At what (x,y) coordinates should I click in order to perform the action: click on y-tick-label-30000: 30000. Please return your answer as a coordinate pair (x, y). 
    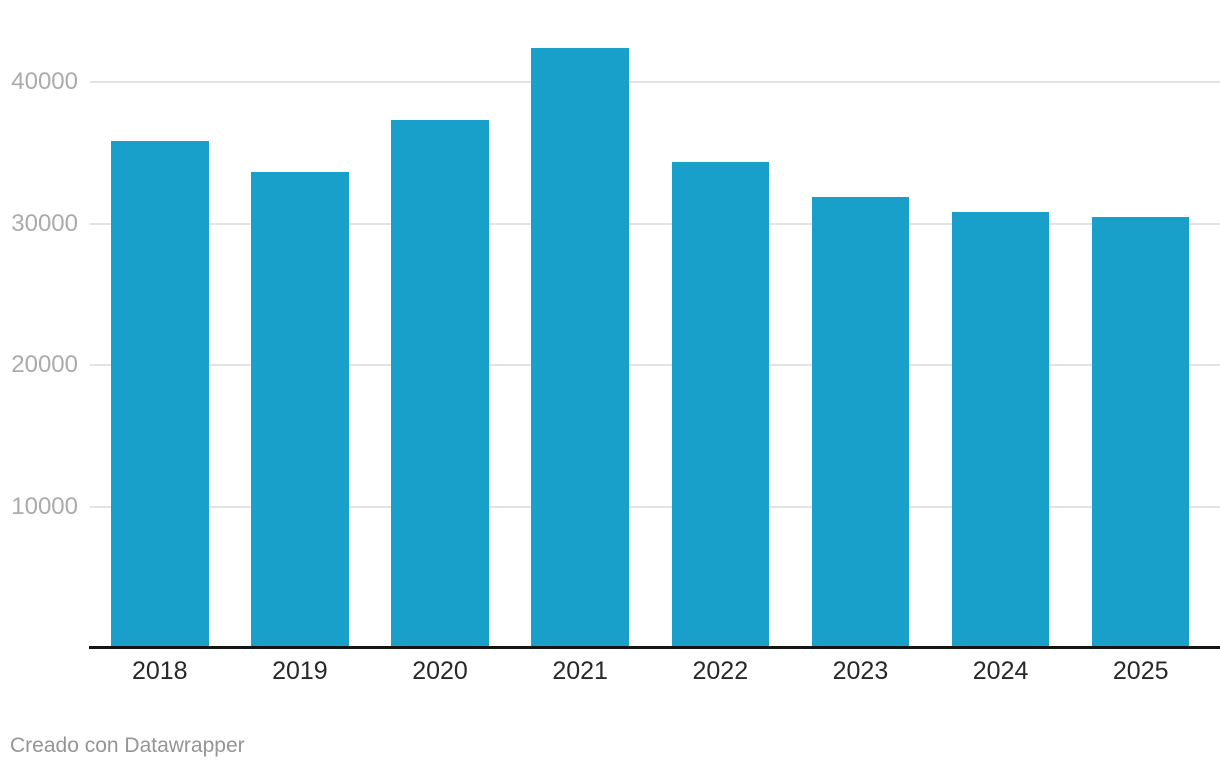
    Looking at the image, I should click on (44, 223).